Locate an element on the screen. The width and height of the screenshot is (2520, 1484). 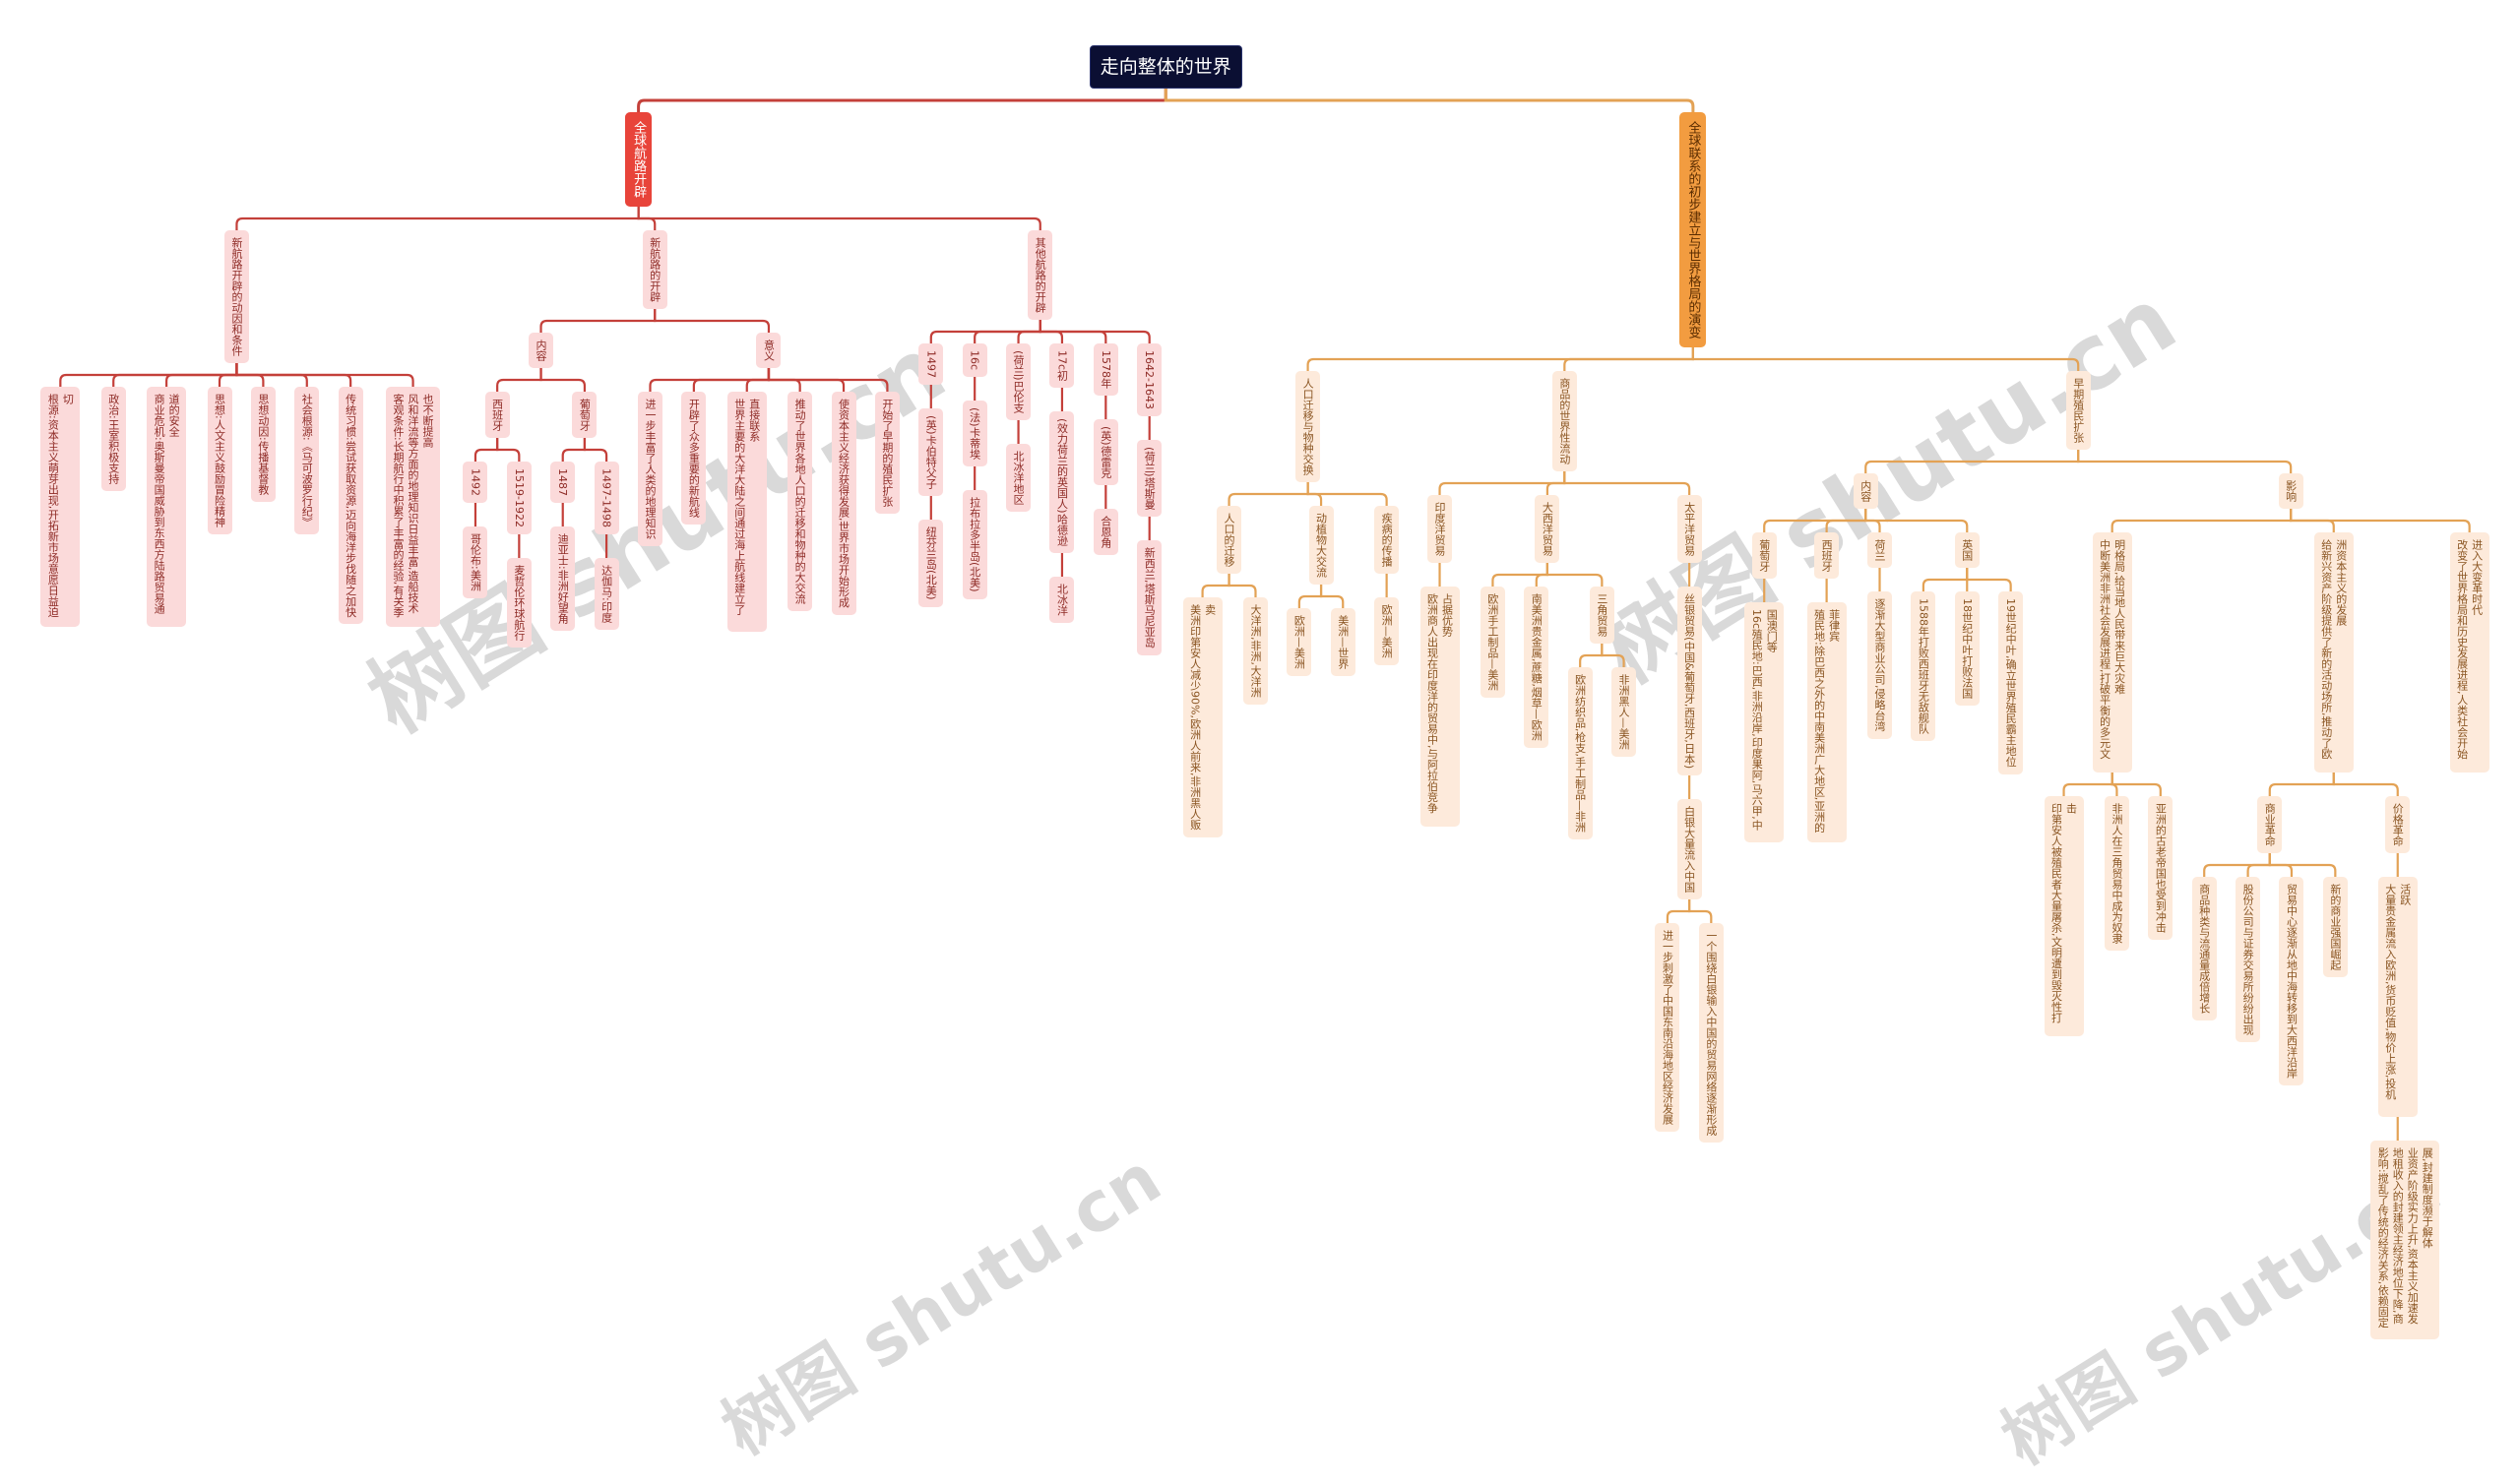
leaf-topic-node: 推动了世界各地人口的迁移和物种的大交流 is located at coordinates (800, 502).